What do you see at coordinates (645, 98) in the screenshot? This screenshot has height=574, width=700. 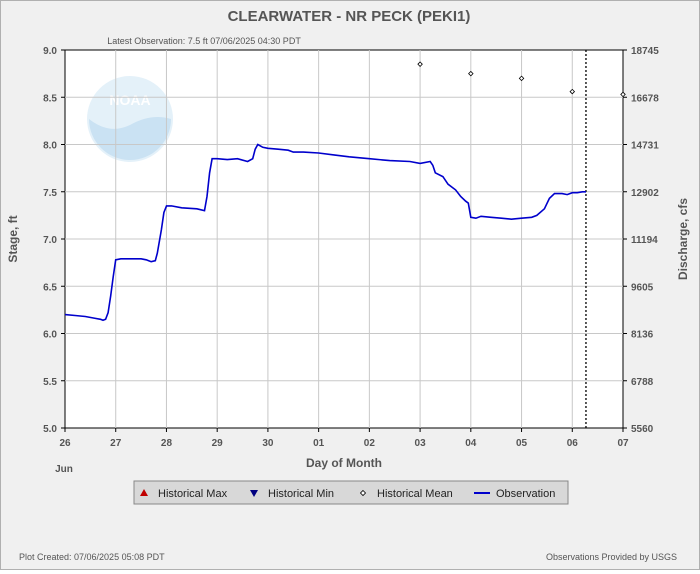 I see `y2-tick-label: 16678` at bounding box center [645, 98].